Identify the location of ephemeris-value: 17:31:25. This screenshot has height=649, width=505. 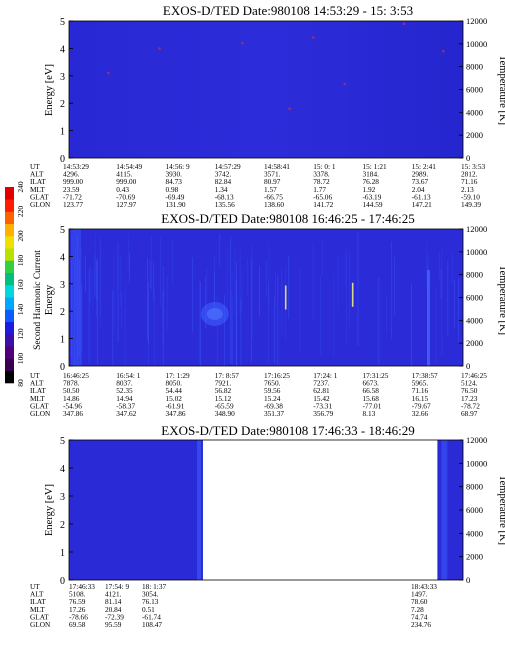
(376, 375).